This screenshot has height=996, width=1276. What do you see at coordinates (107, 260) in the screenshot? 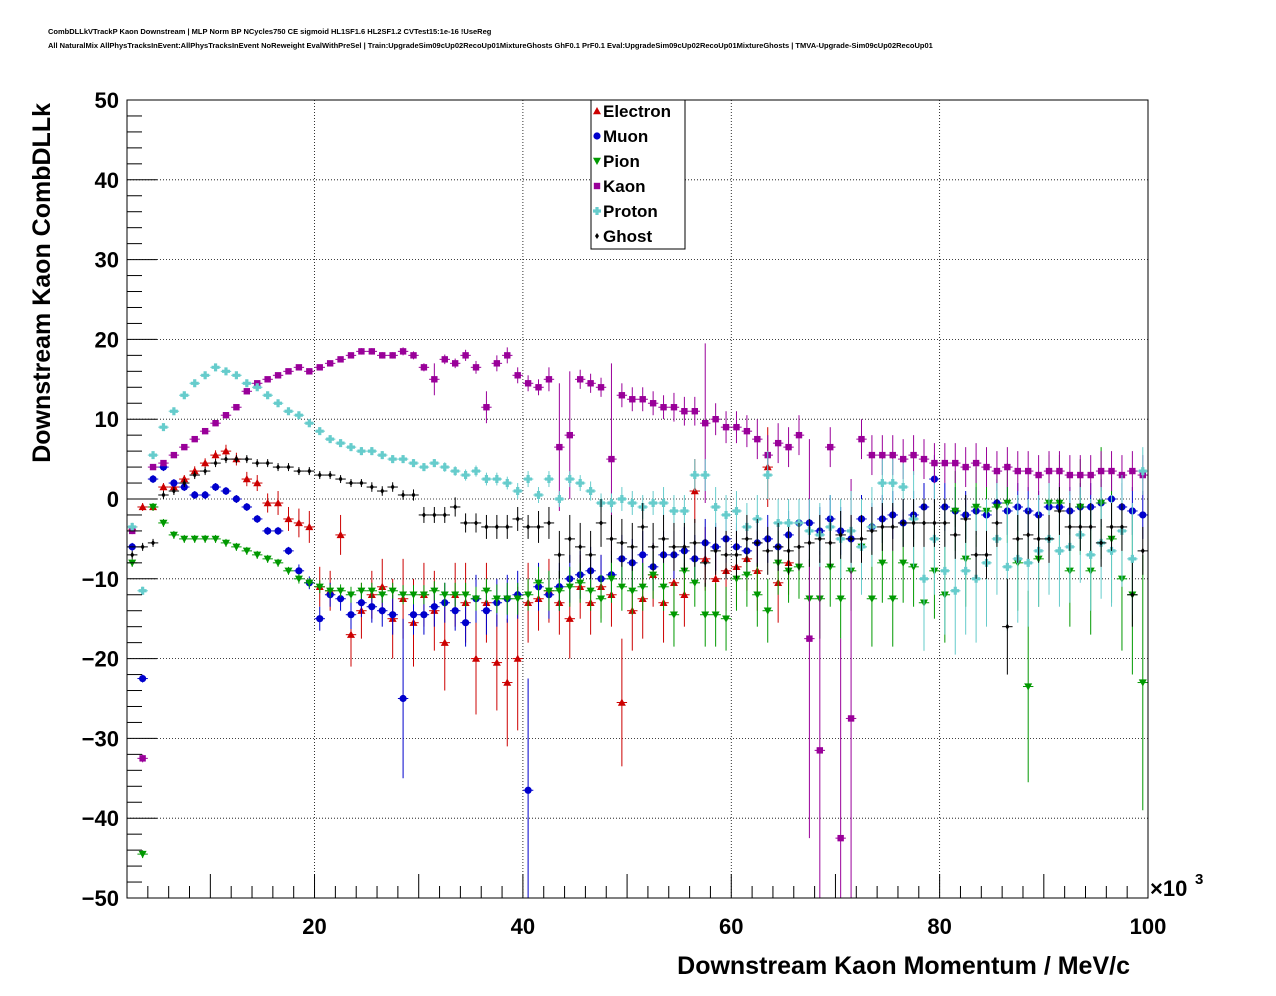
I see `y-tick-label: 30` at bounding box center [107, 260].